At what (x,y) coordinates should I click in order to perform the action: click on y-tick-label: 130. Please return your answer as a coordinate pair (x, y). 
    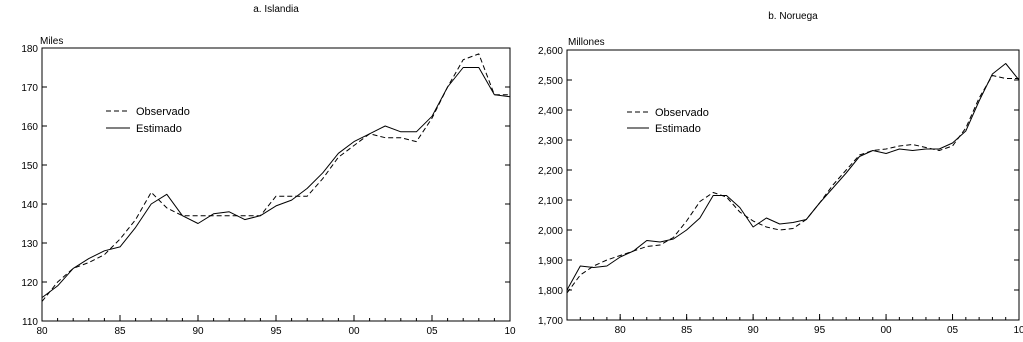
    Looking at the image, I should click on (29, 244).